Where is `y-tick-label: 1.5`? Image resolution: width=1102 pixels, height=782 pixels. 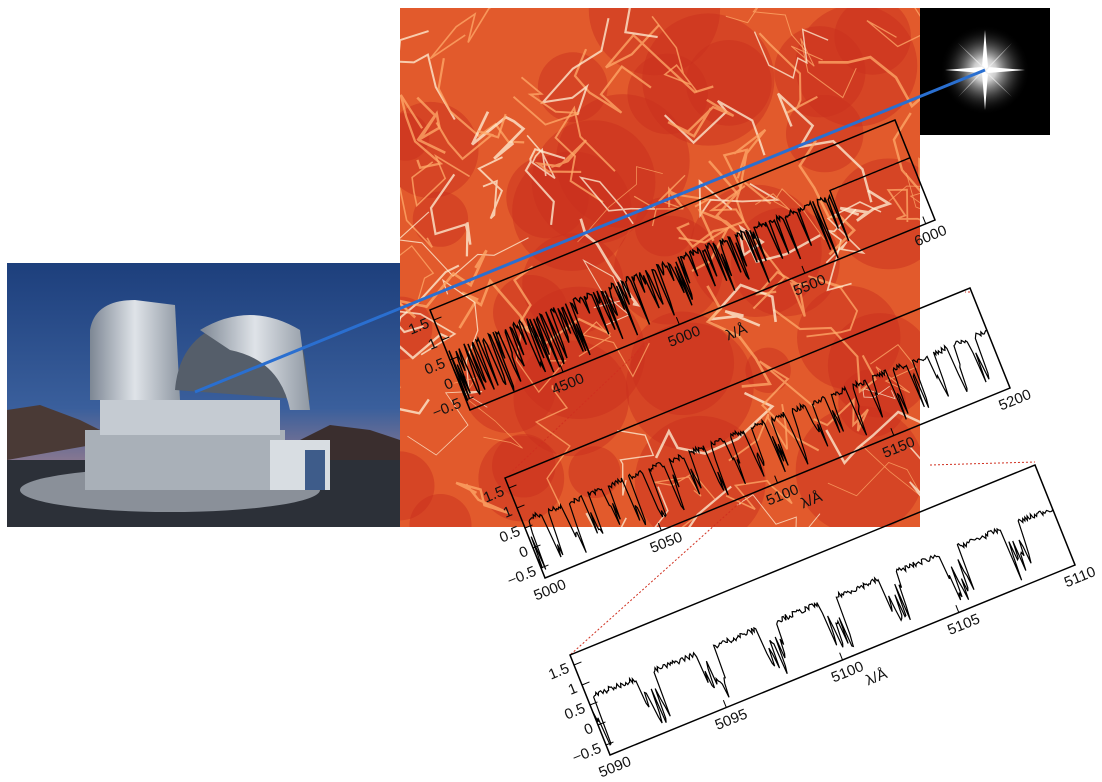 y-tick-label: 1.5 is located at coordinates (558, 672).